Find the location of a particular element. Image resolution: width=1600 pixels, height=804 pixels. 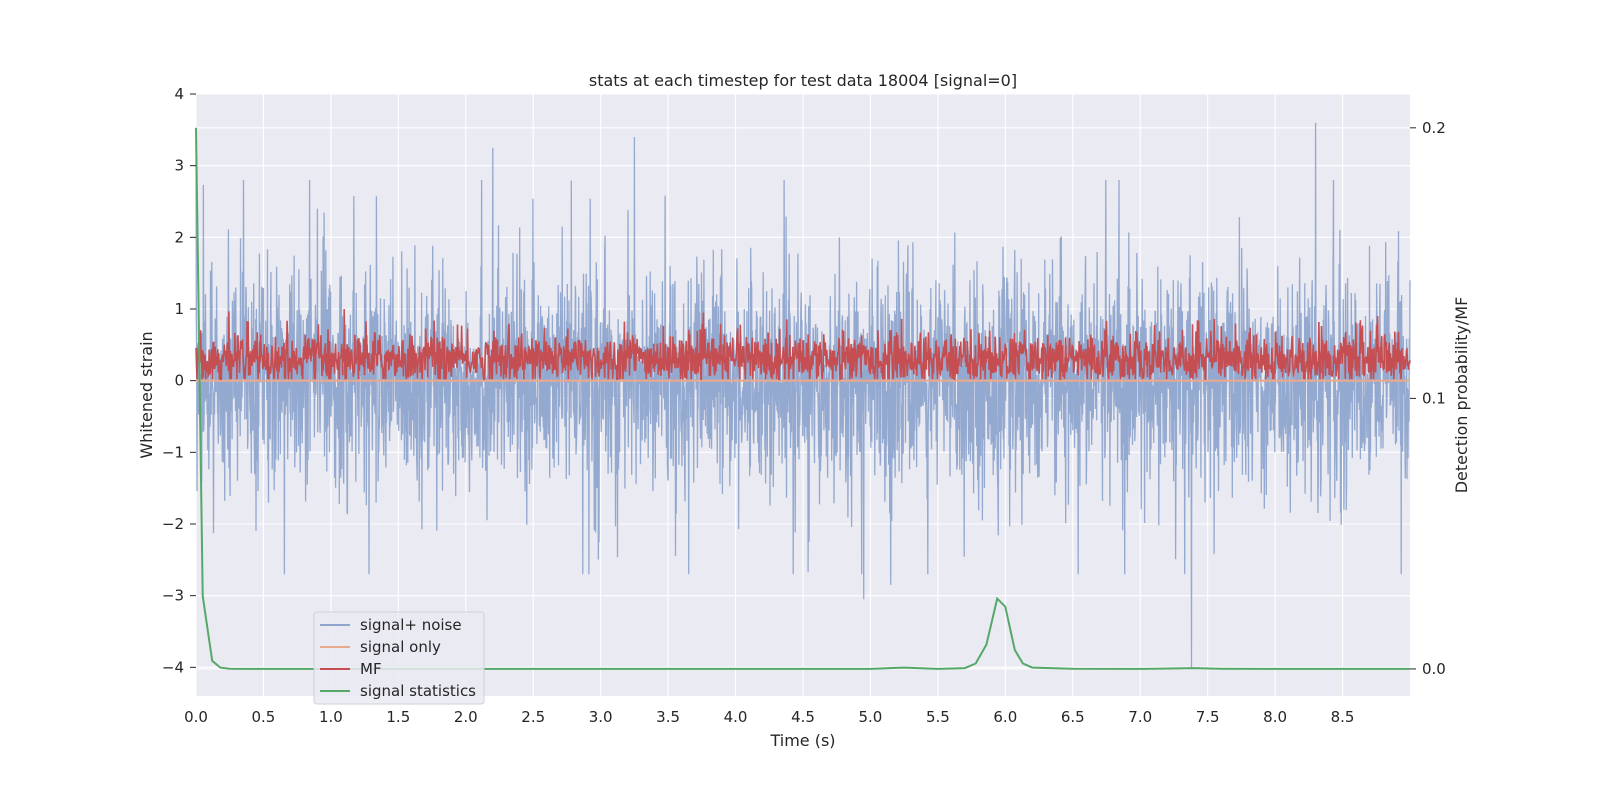

y-axis-ticks: −4 −3 −2 −1 0 1 2 3 4 is located at coordinates (179, 380).